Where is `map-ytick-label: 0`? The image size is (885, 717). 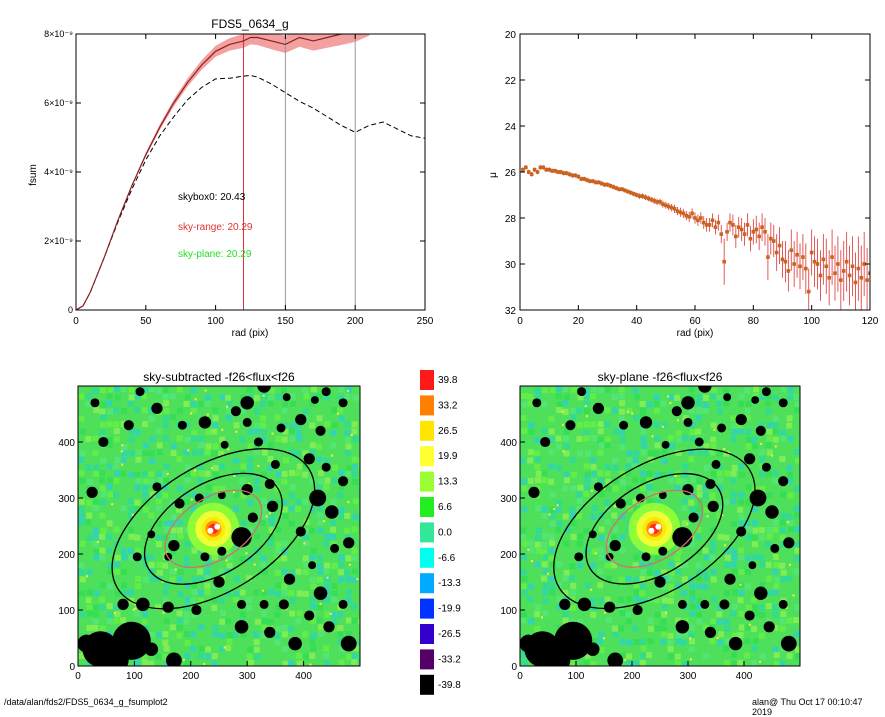
map-ytick-label: 0 is located at coordinates (72, 667).